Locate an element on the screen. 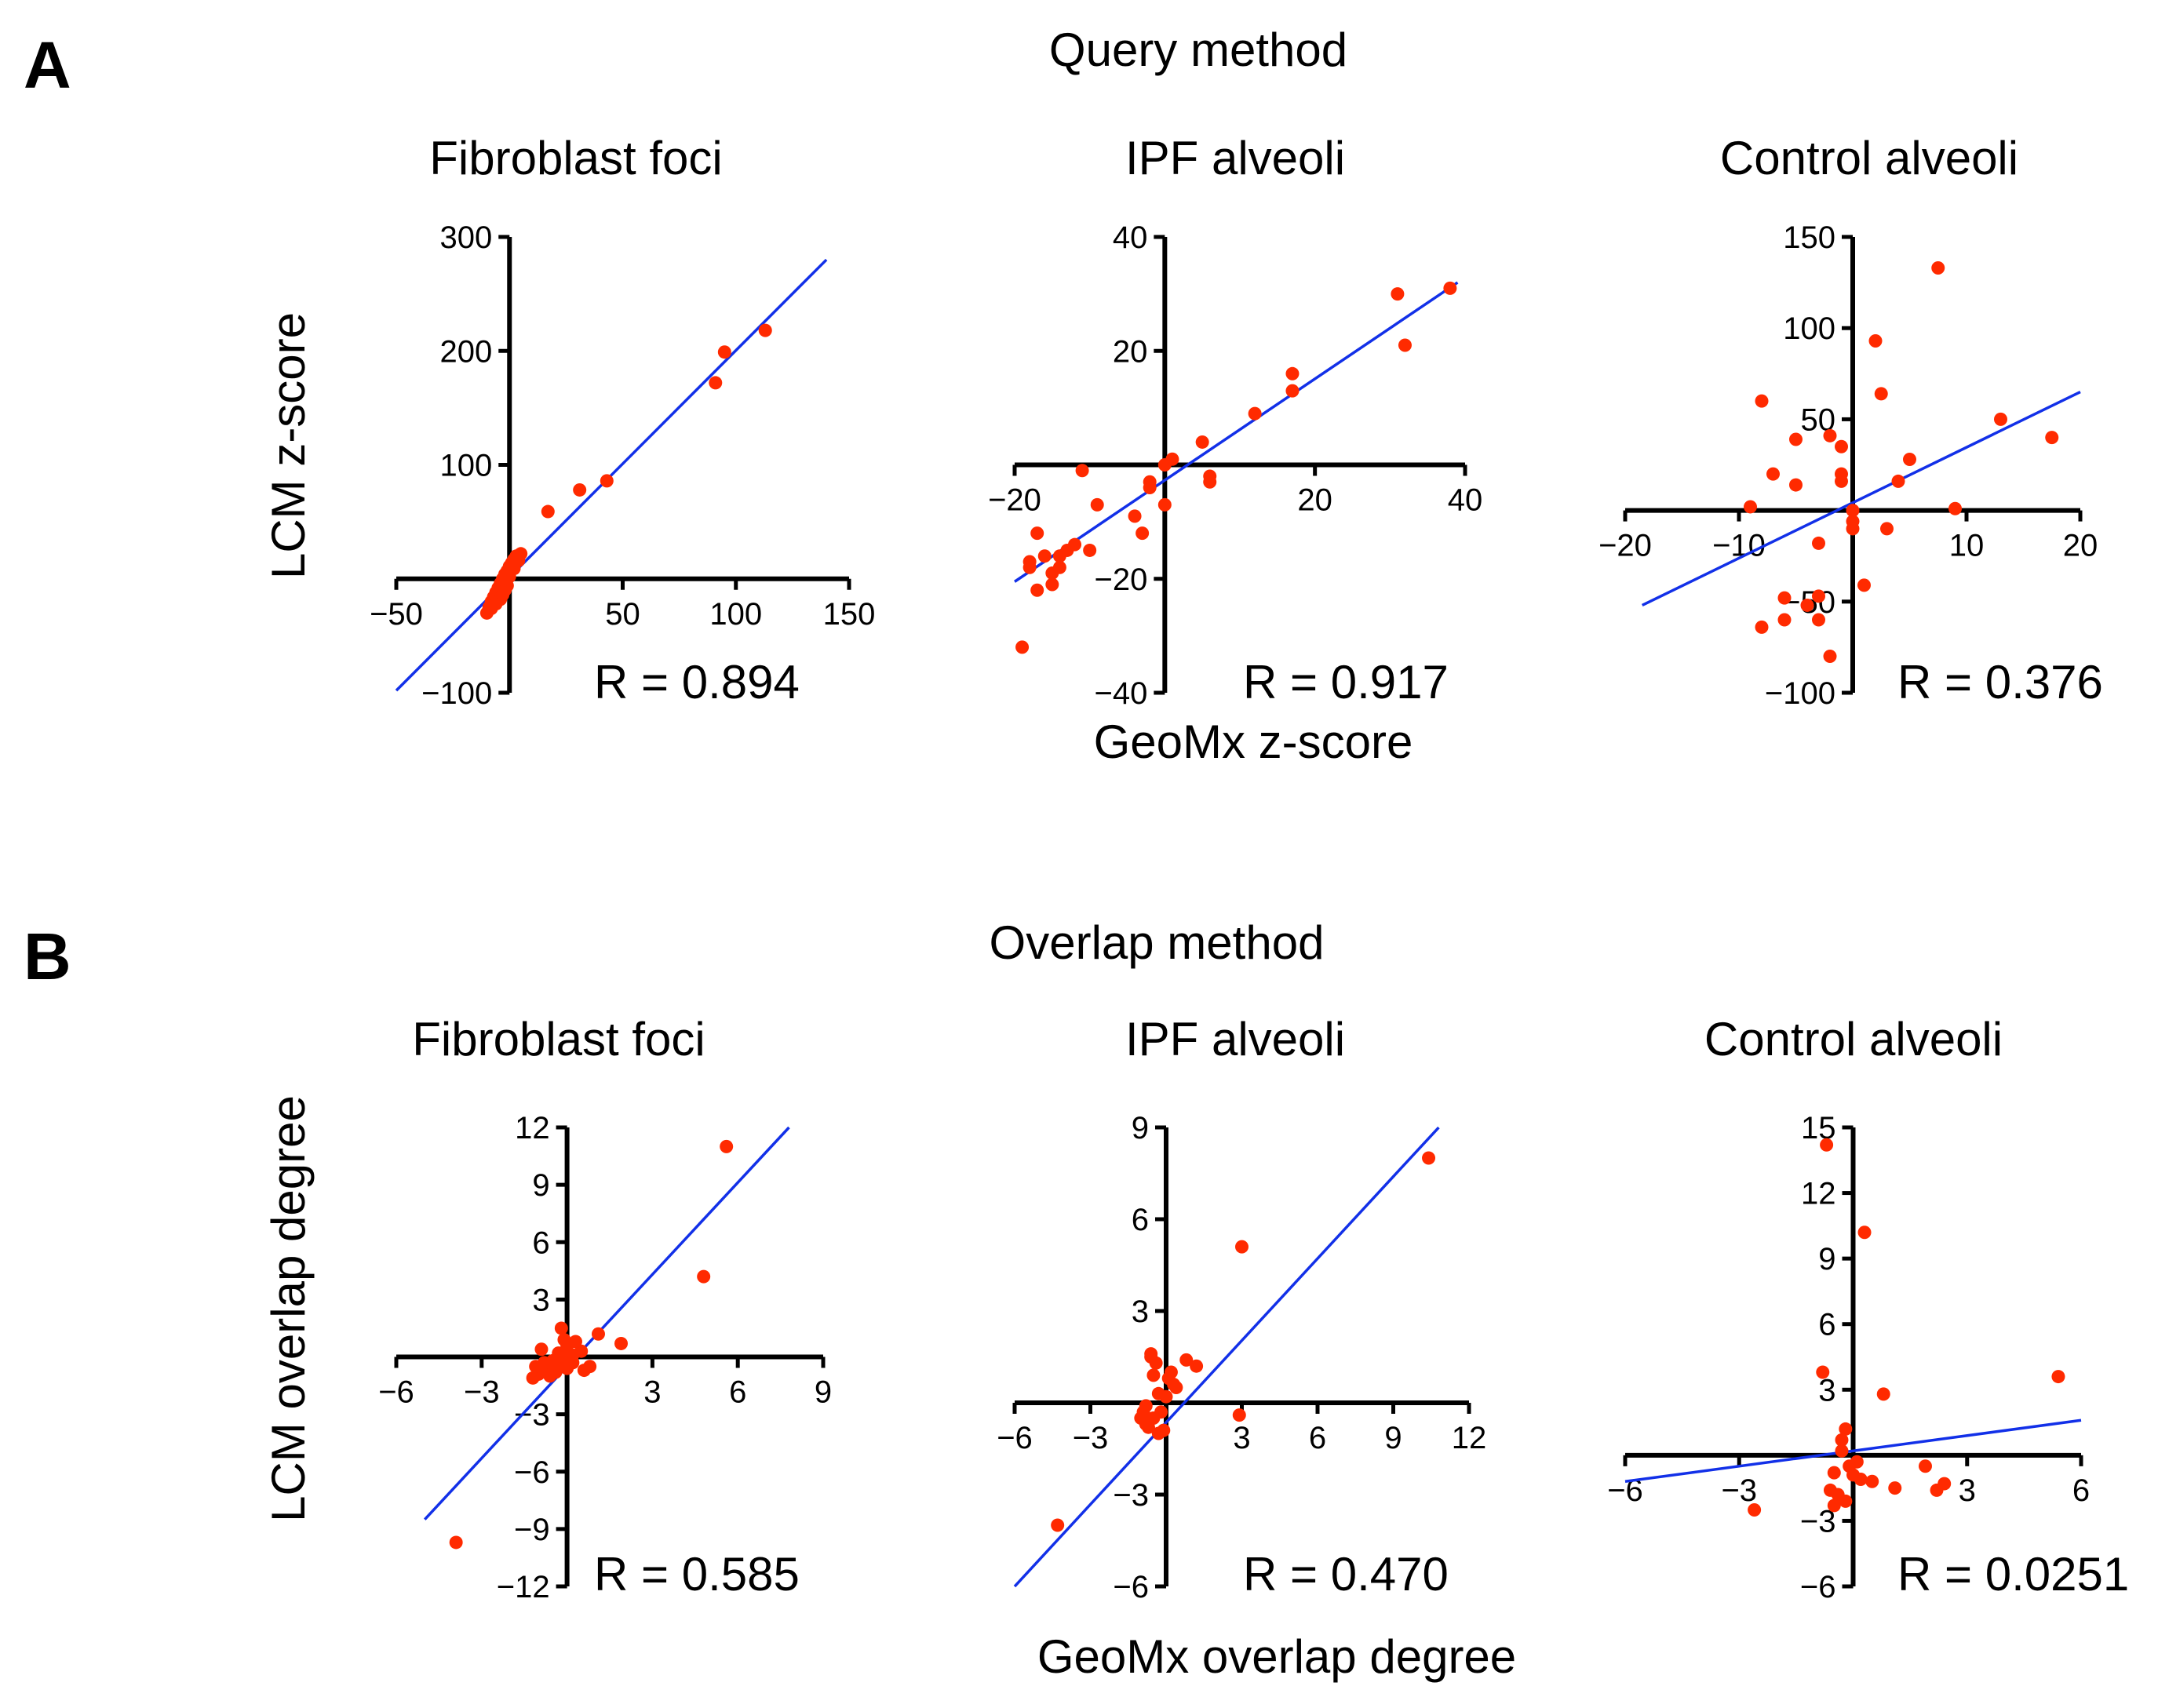 Image resolution: width=2158 pixels, height=1708 pixels. y-tick-label: −40 is located at coordinates (1120, 693).